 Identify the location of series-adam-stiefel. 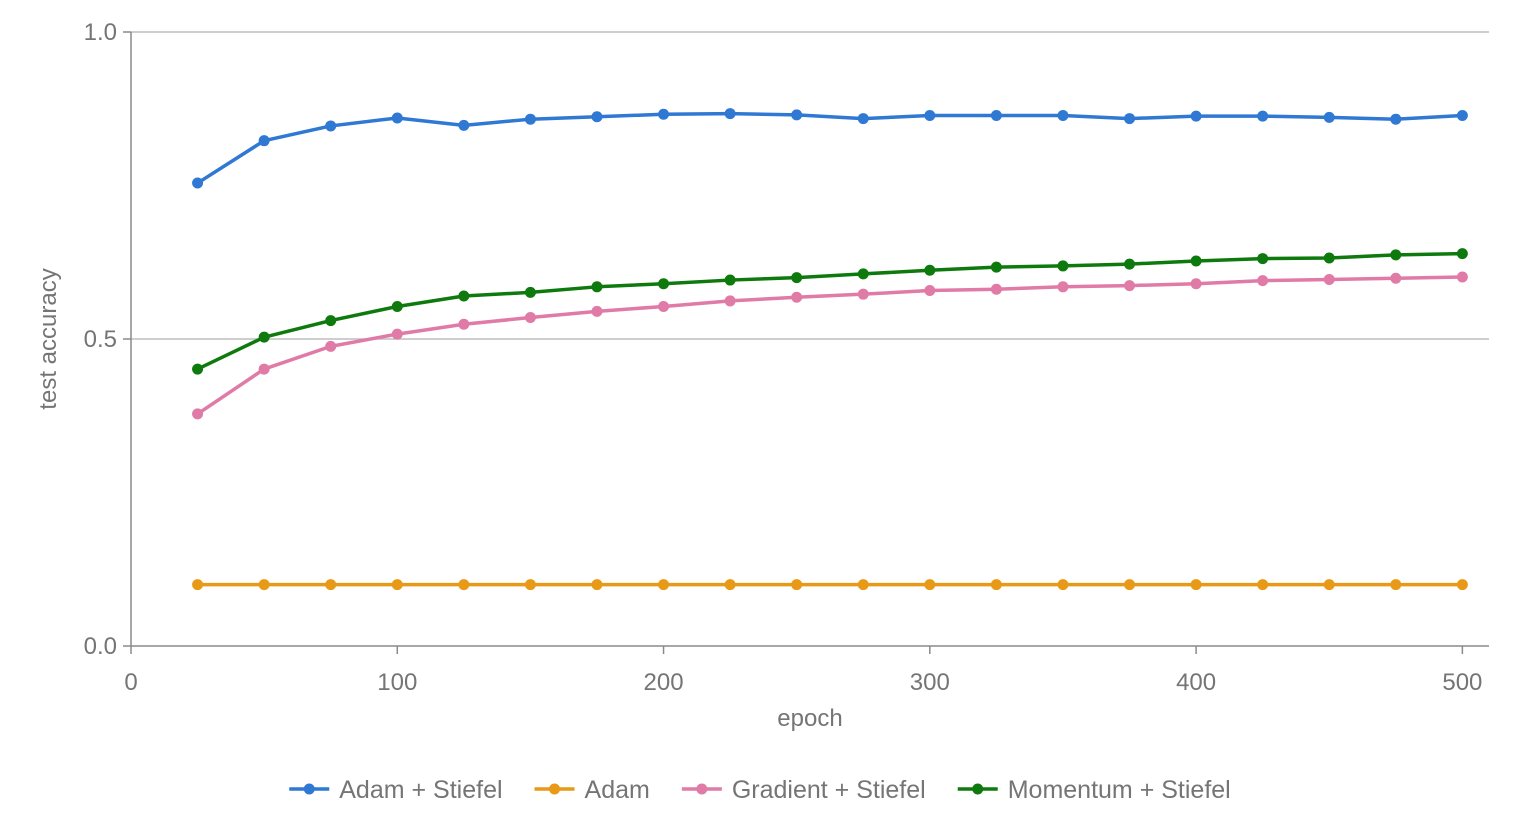
(830, 148).